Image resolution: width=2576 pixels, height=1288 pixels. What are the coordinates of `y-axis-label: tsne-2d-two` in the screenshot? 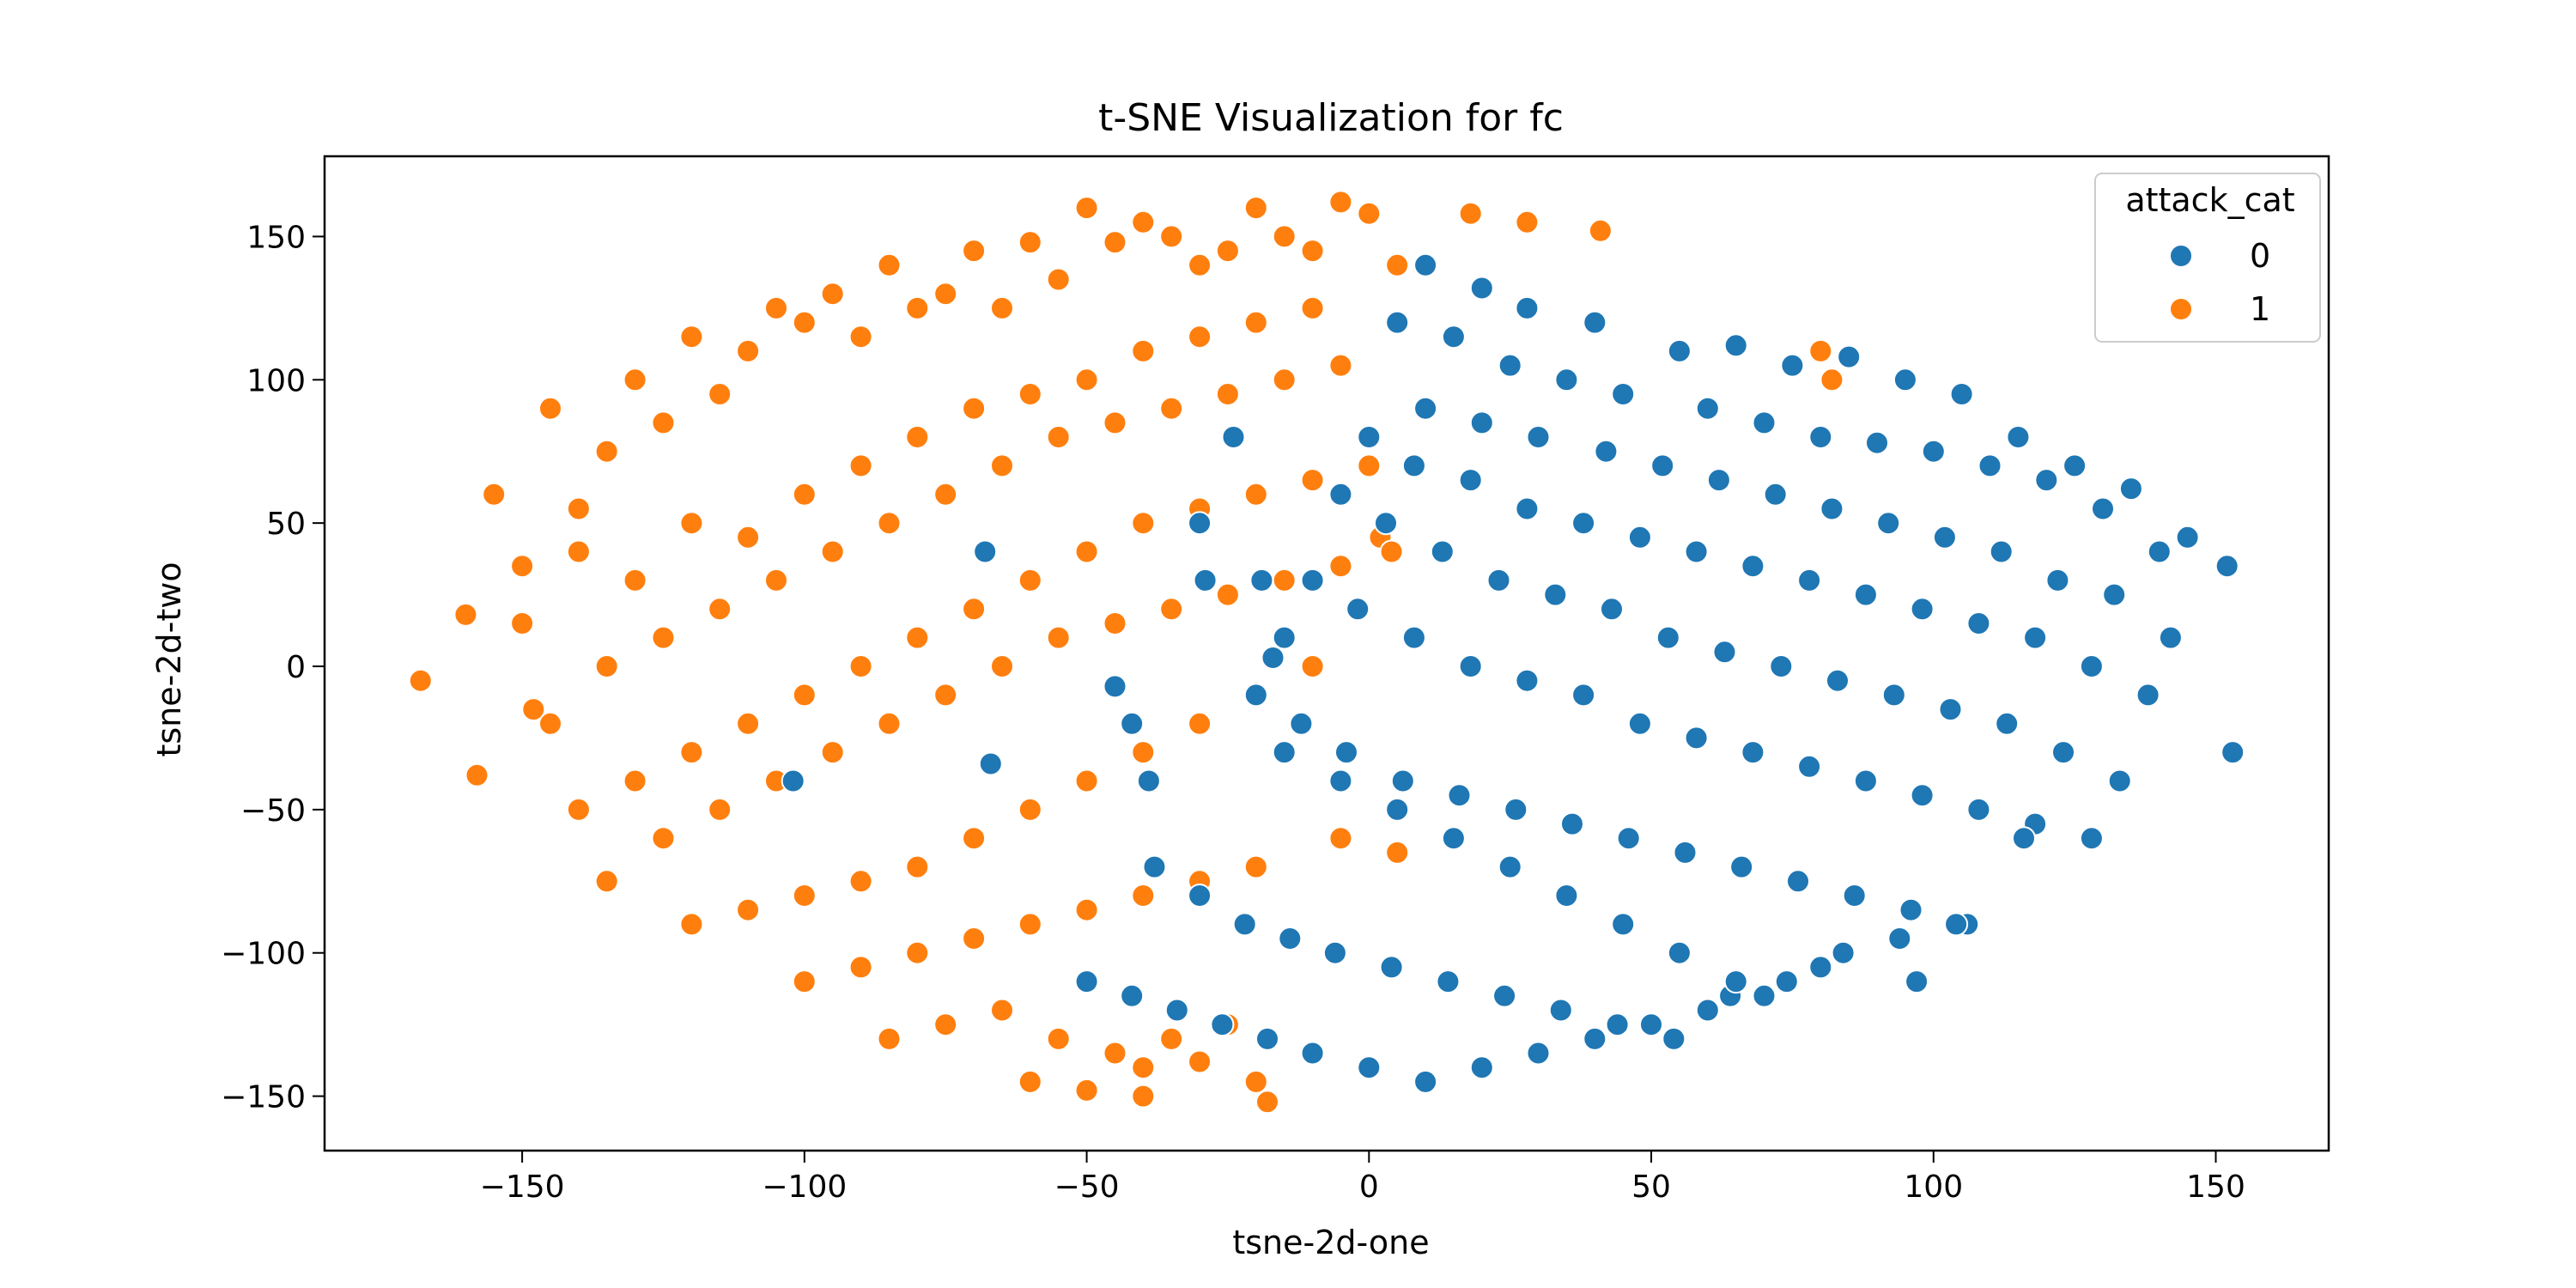 It's located at (169, 659).